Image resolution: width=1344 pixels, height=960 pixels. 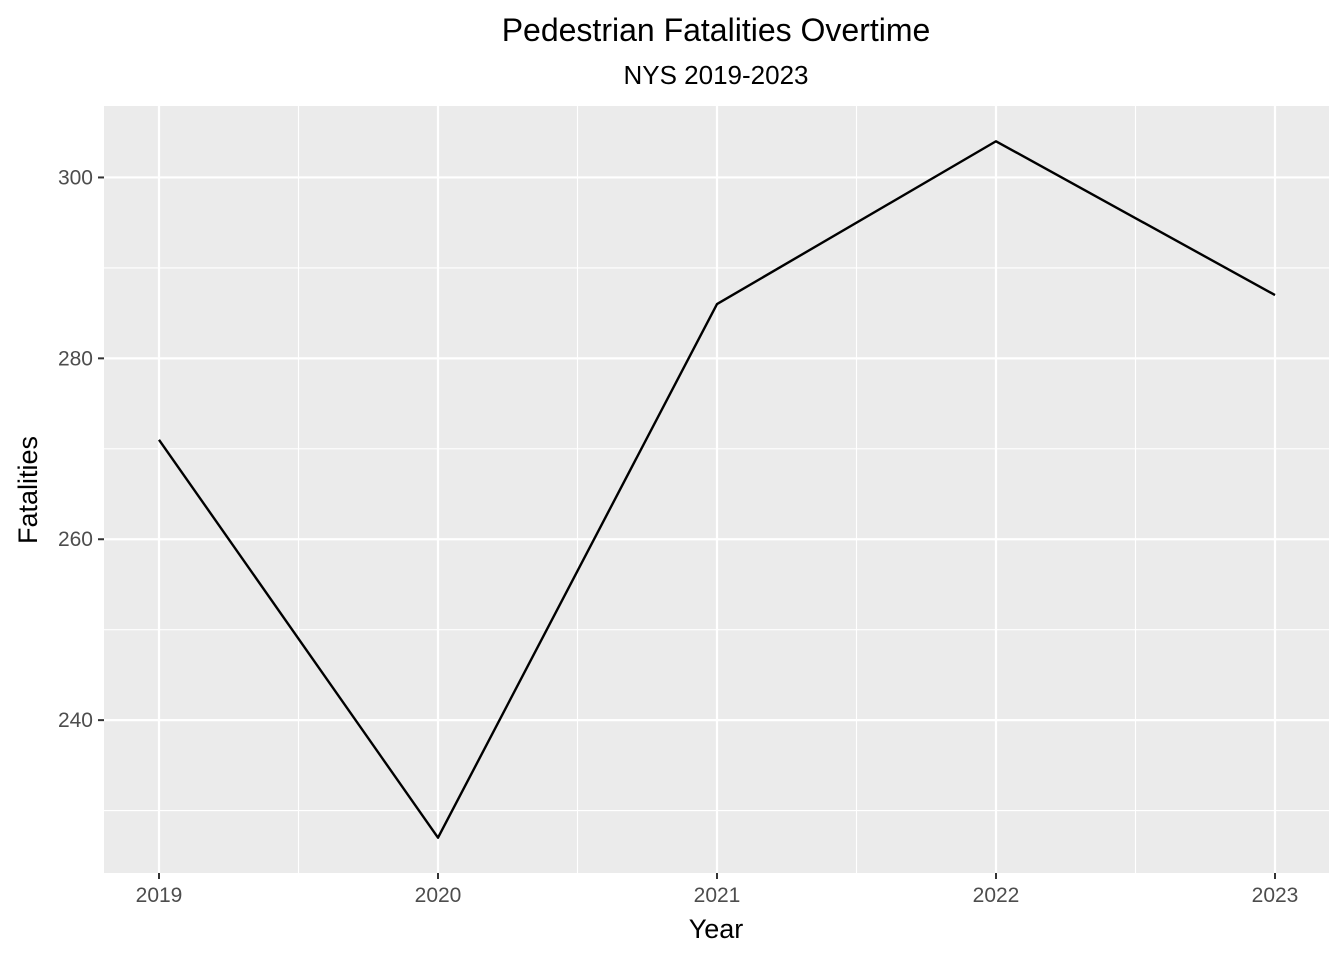 What do you see at coordinates (717, 895) in the screenshot?
I see `x-tick-label: 2021` at bounding box center [717, 895].